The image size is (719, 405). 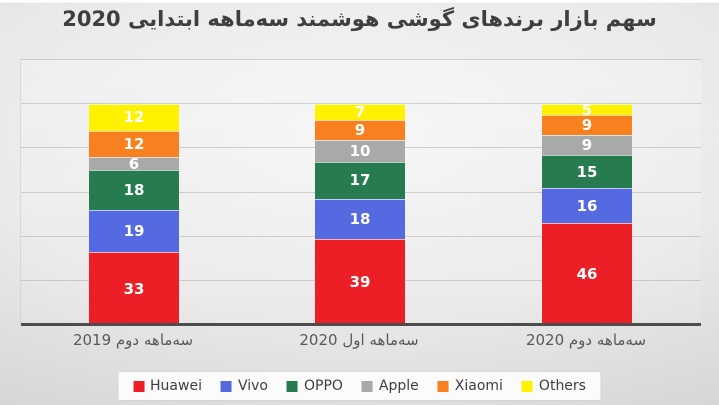 I want to click on bar-segment-apple: 10, so click(x=360, y=150).